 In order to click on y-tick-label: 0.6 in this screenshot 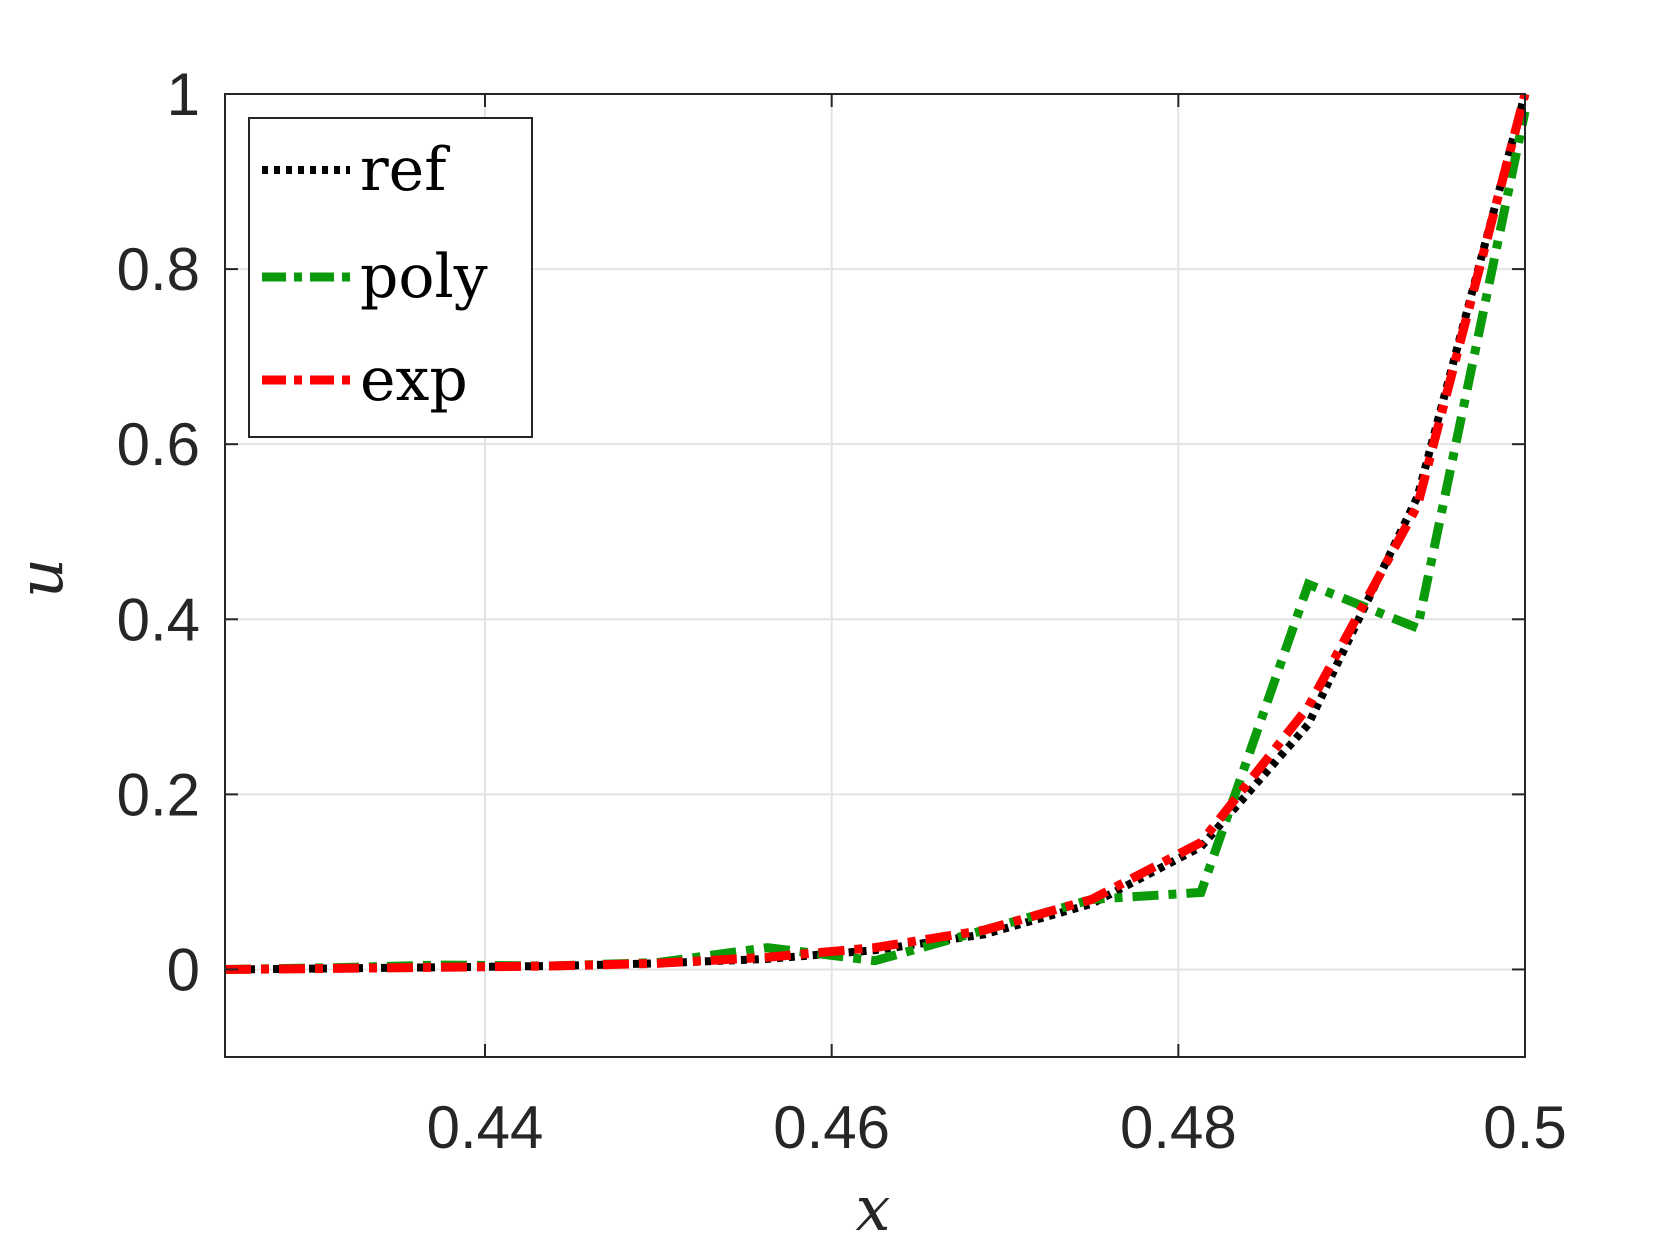, I will do `click(158, 444)`.